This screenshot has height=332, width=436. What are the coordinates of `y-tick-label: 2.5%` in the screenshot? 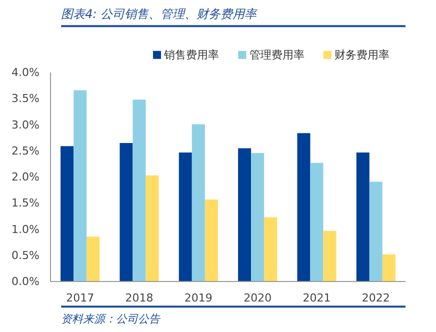 It's located at (26, 151).